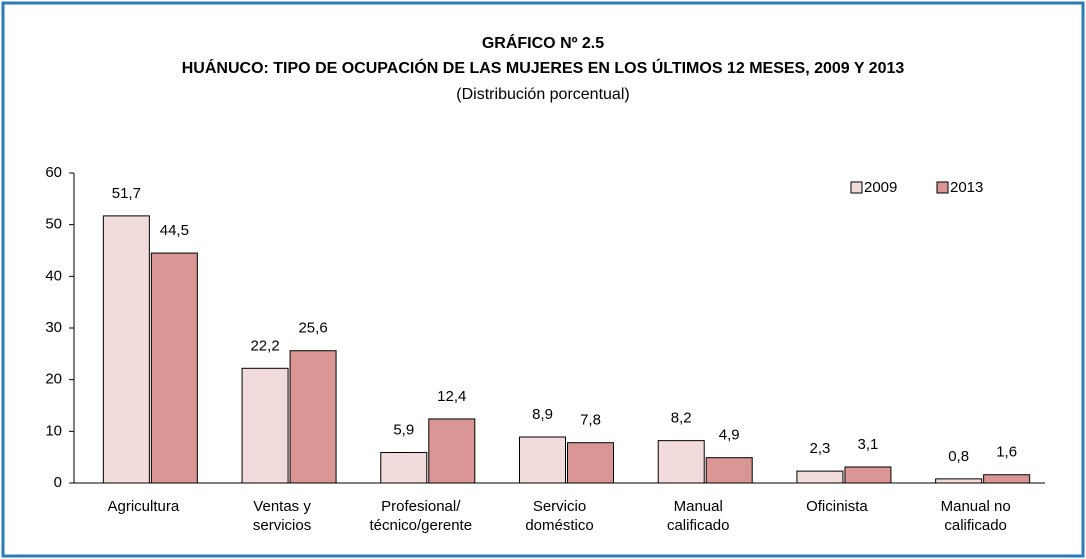 This screenshot has height=559, width=1086. What do you see at coordinates (282, 516) in the screenshot?
I see `x-tick-label: Ventas y servicios` at bounding box center [282, 516].